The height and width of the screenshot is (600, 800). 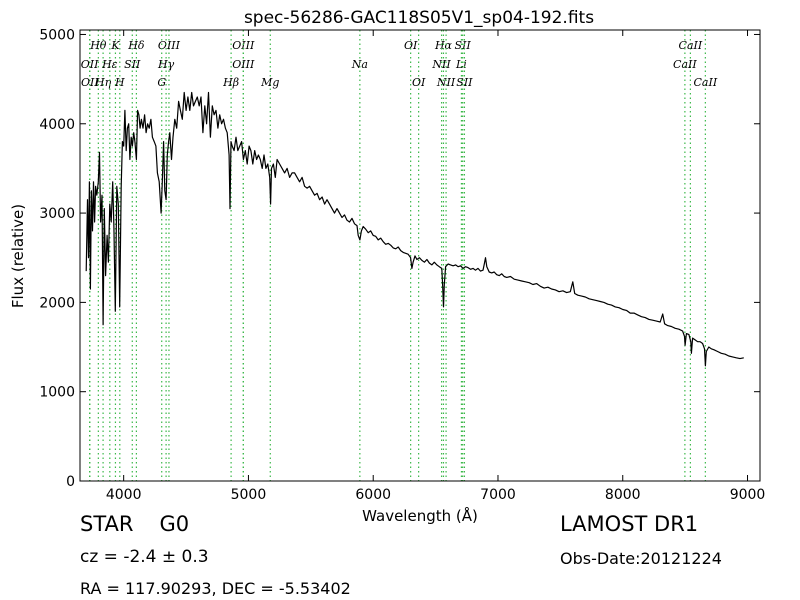 What do you see at coordinates (57, 214) in the screenshot?
I see `y-tick-label: 3000` at bounding box center [57, 214].